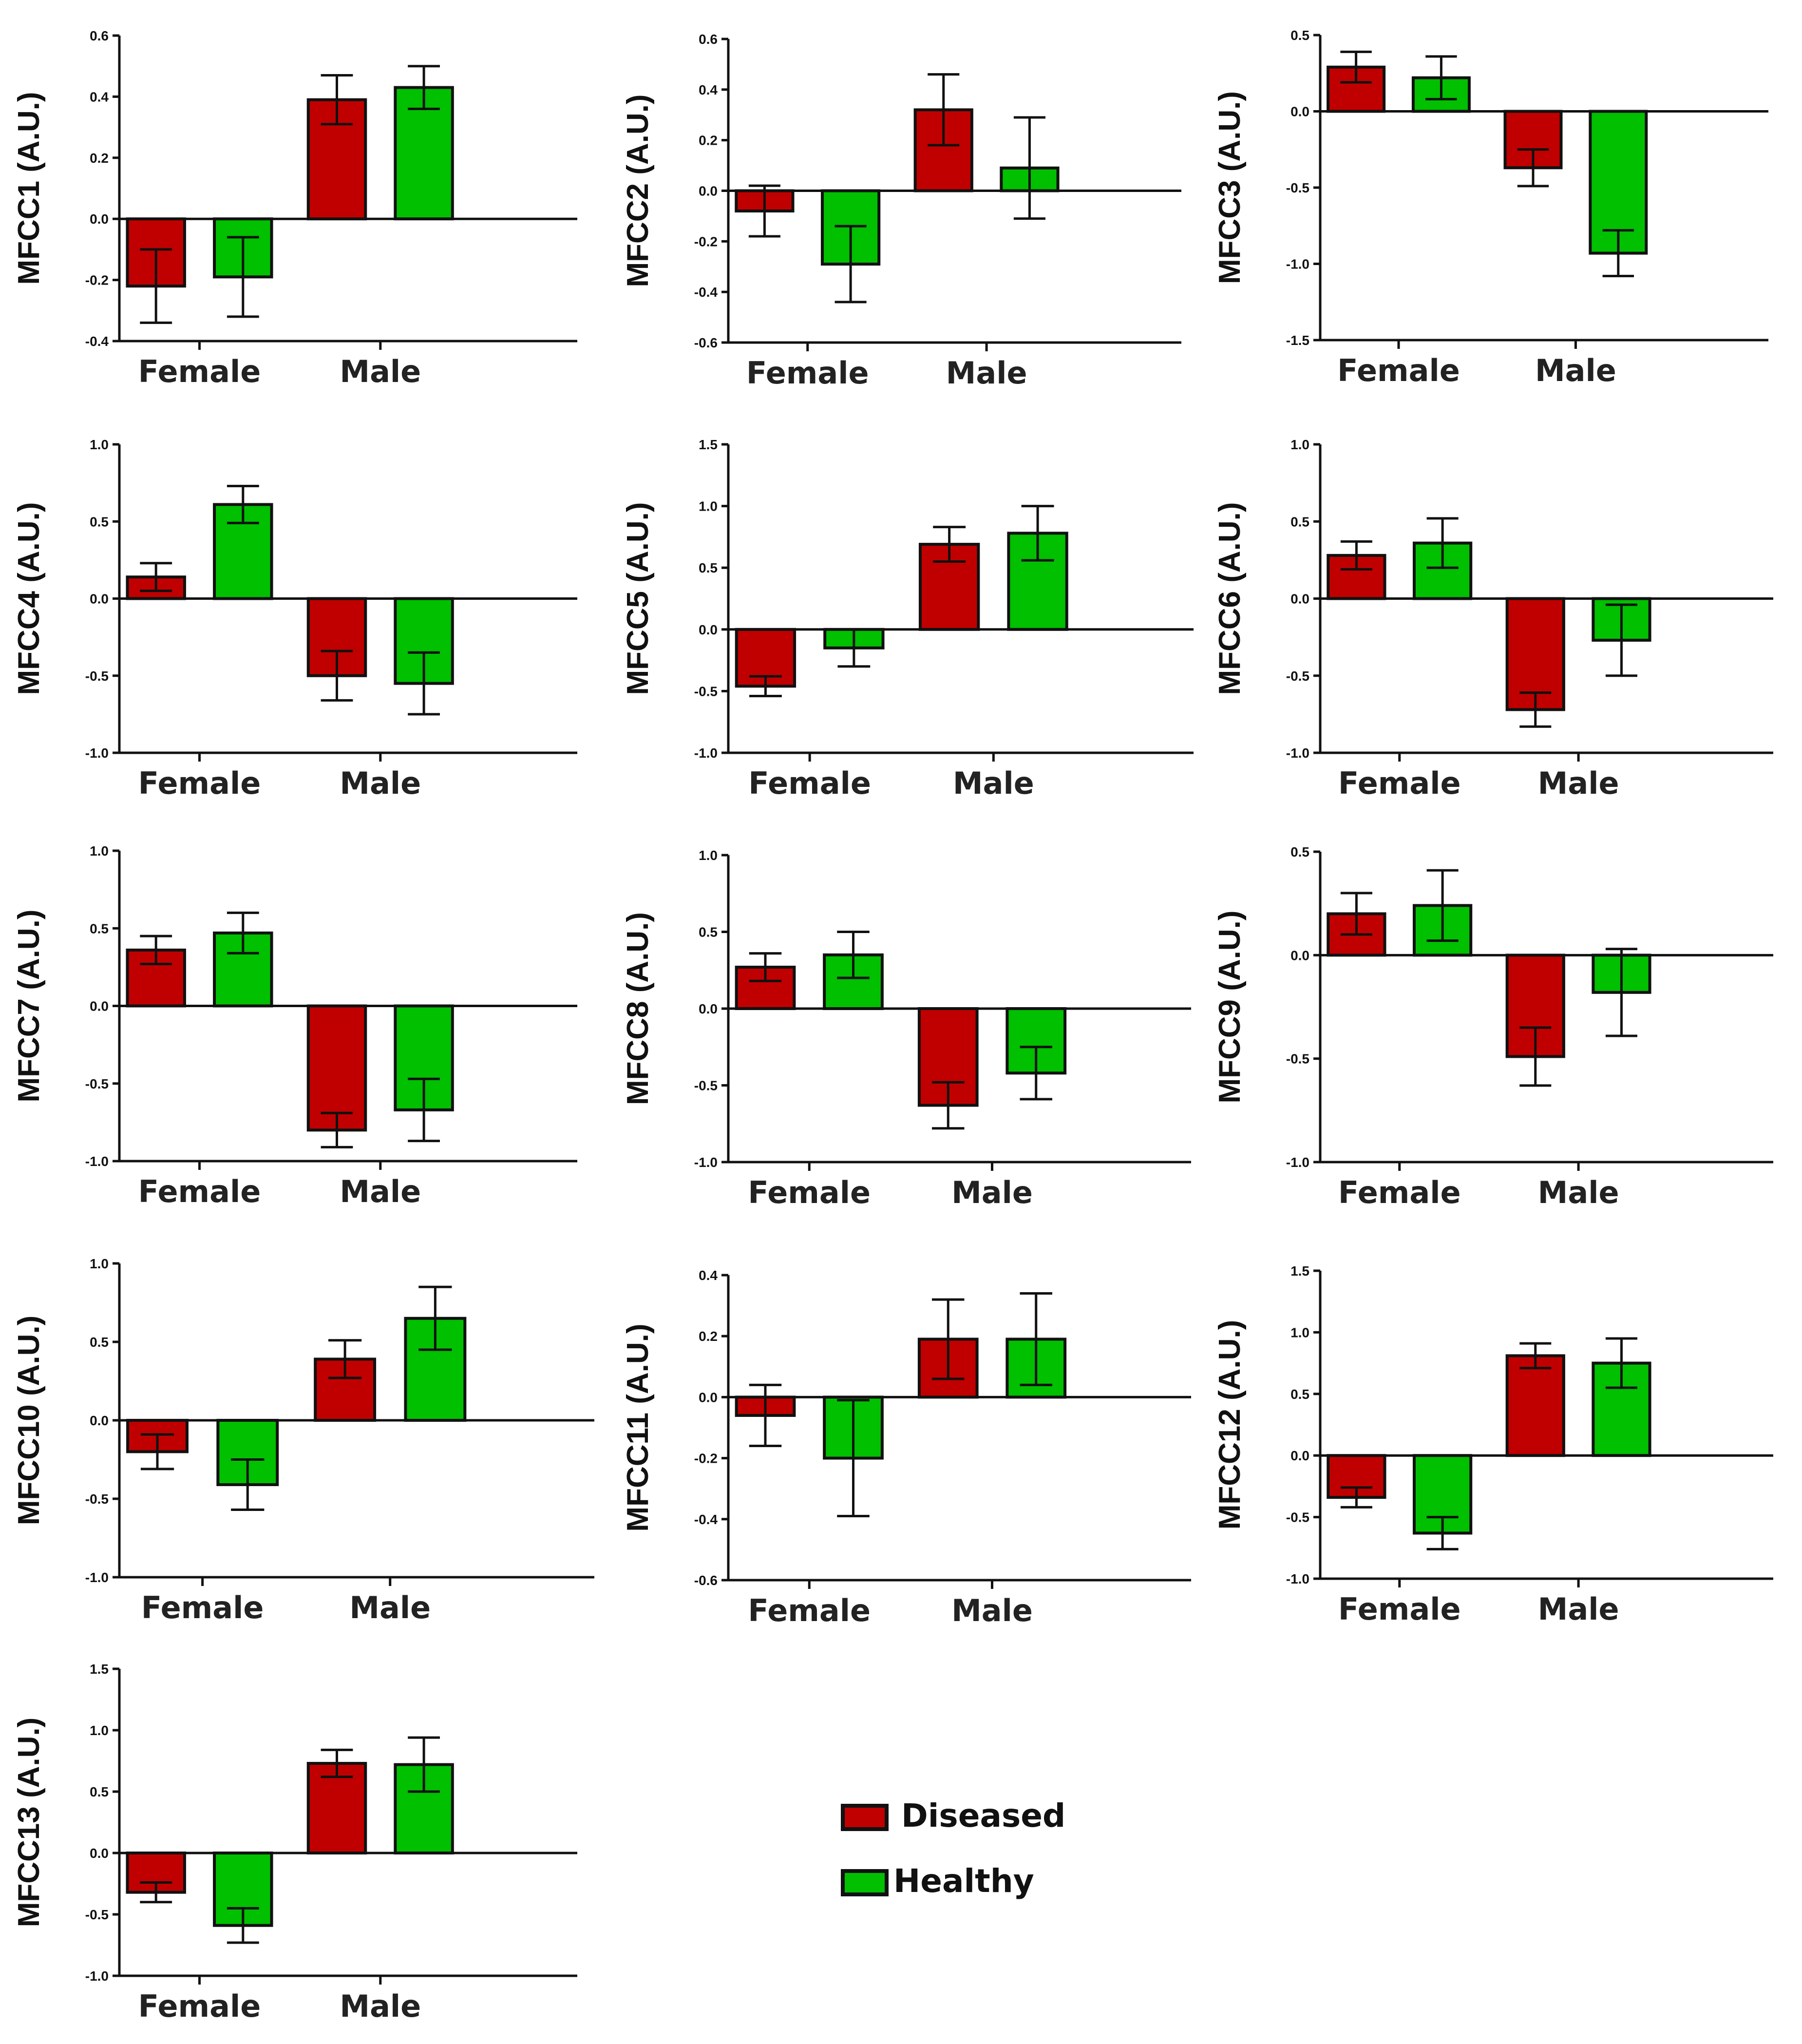  Describe the element at coordinates (983, 1815) in the screenshot. I see `legend-label-diseased: Diseased` at that location.